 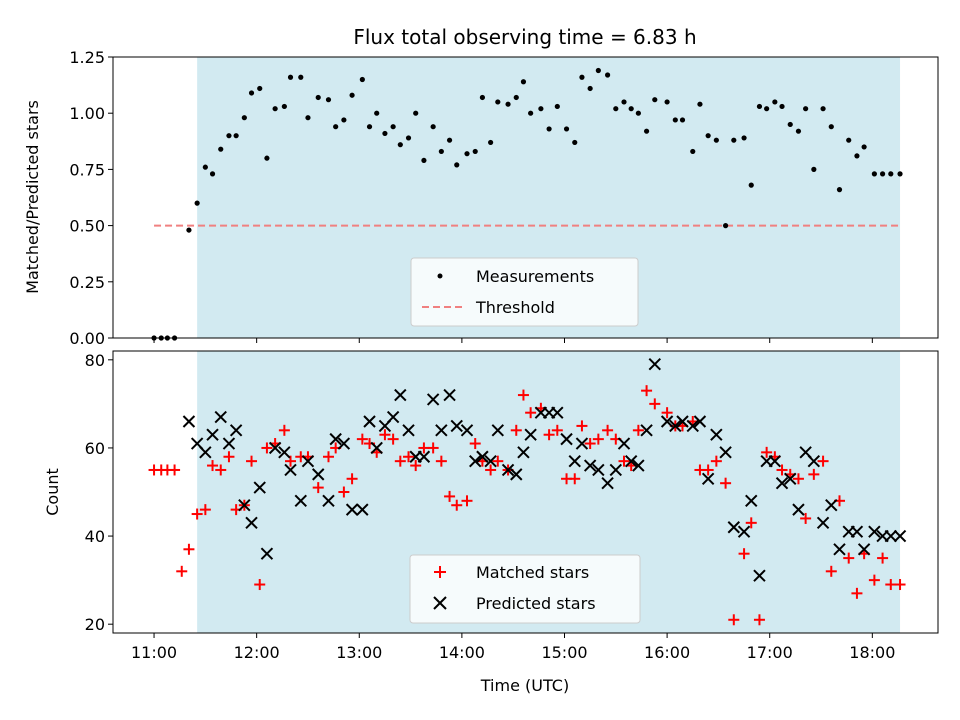 I want to click on y-tick-label: 20, so click(x=95, y=624).